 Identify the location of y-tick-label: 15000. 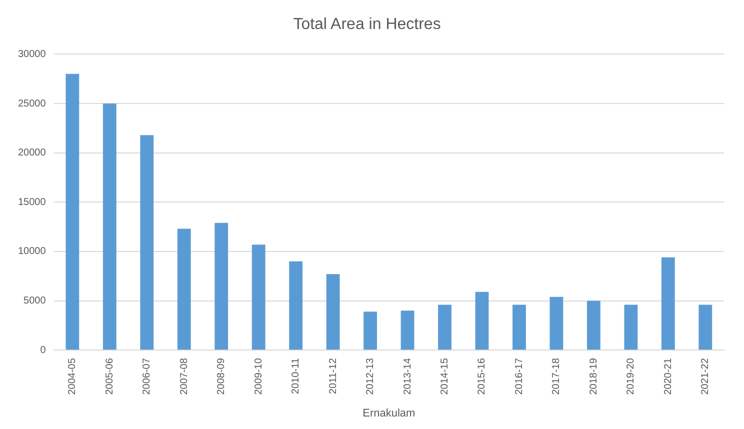
(32, 202).